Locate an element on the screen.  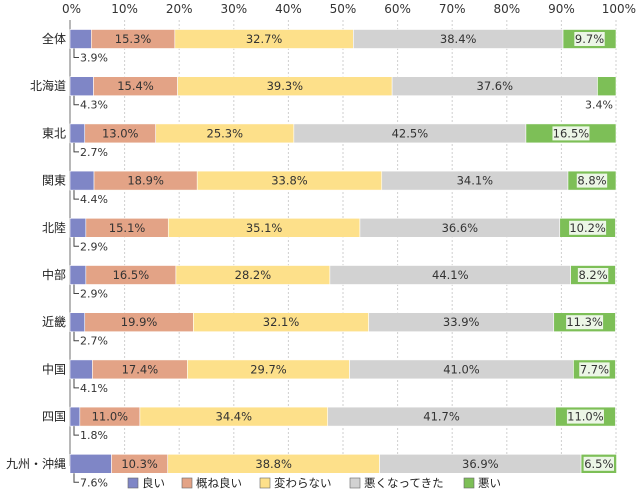
data-label: 11.0% is located at coordinates (110, 417).